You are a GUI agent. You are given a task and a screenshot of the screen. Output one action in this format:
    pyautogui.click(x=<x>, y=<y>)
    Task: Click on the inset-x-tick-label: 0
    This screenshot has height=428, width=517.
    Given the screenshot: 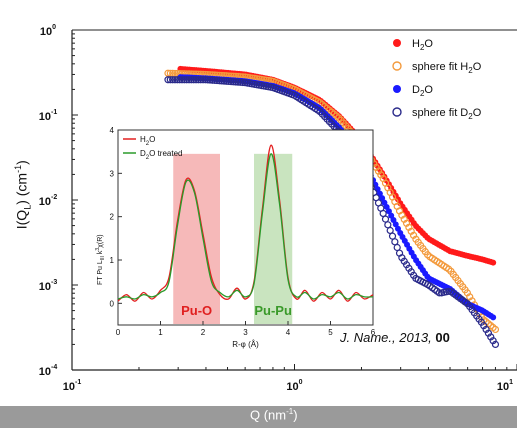 What is the action you would take?
    pyautogui.click(x=118, y=332)
    